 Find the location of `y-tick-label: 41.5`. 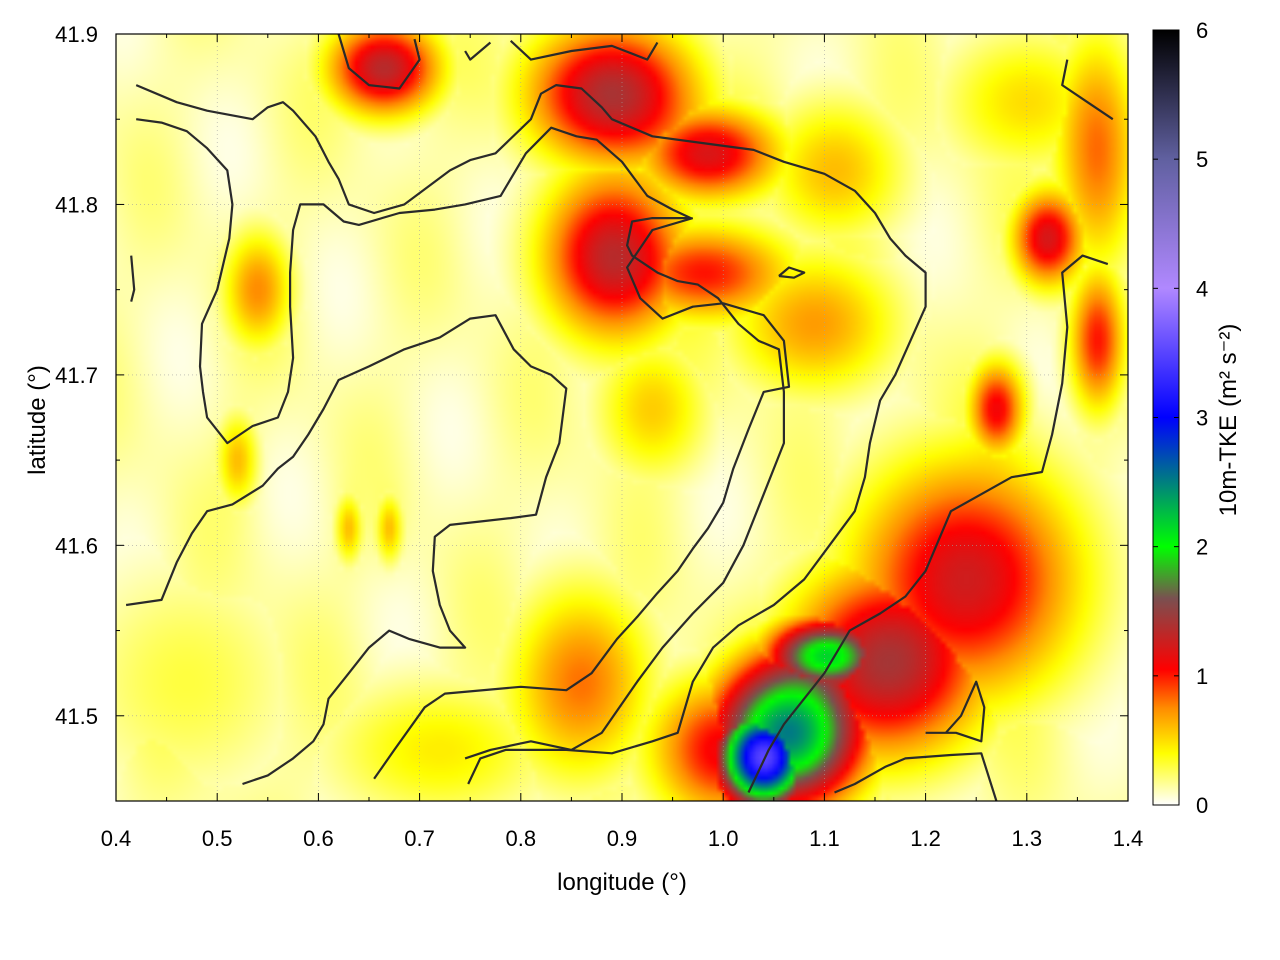

y-tick-label: 41.5 is located at coordinates (76, 716).